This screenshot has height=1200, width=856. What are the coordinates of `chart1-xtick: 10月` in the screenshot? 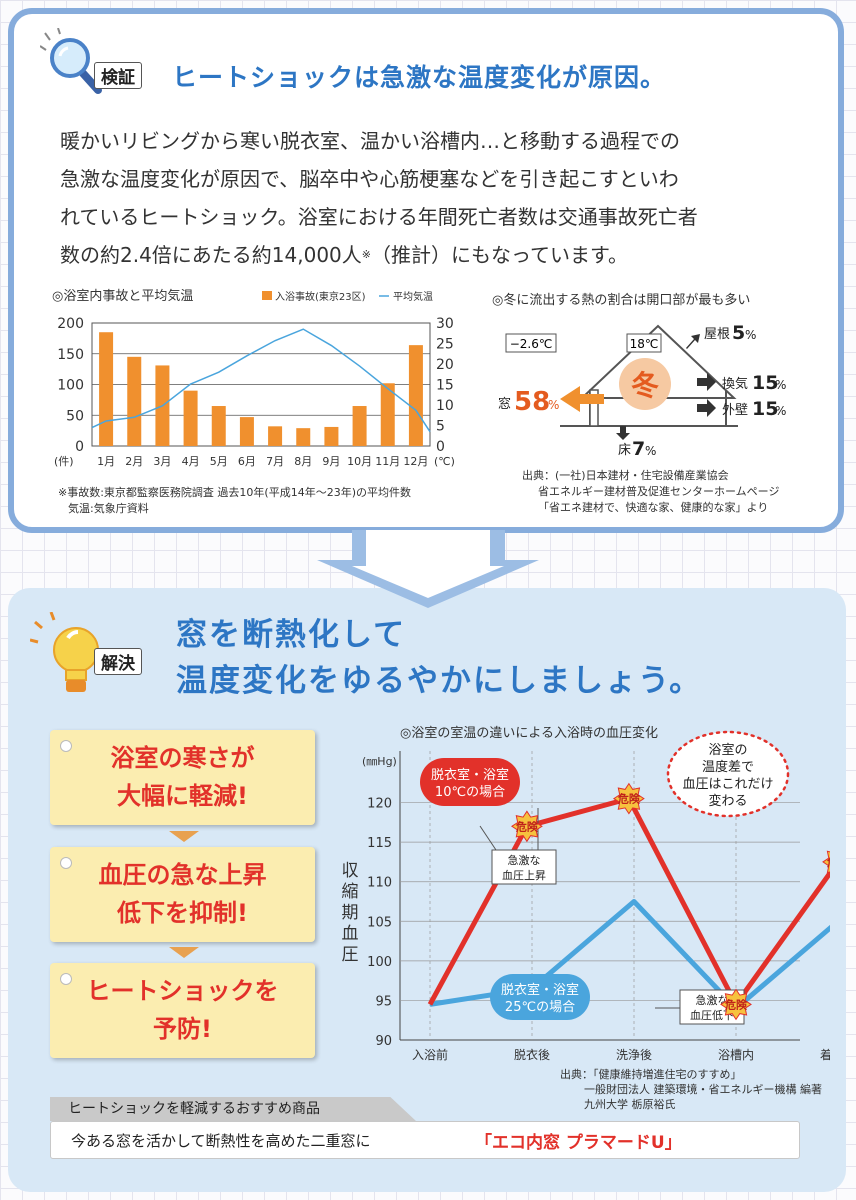 It's located at (359, 461).